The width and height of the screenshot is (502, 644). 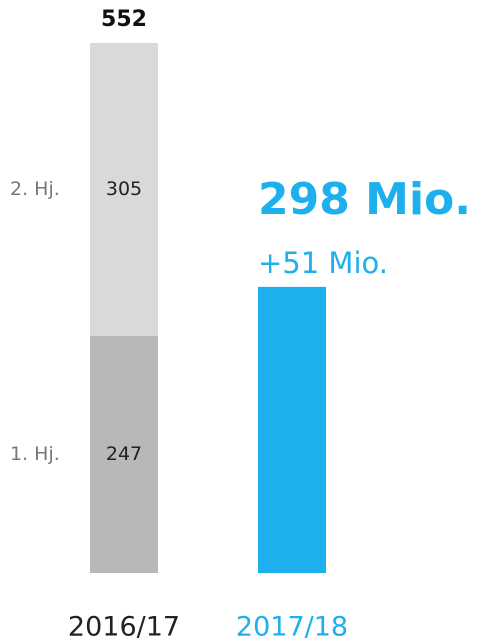 I want to click on series-label: 1. Hj., so click(x=35, y=454).